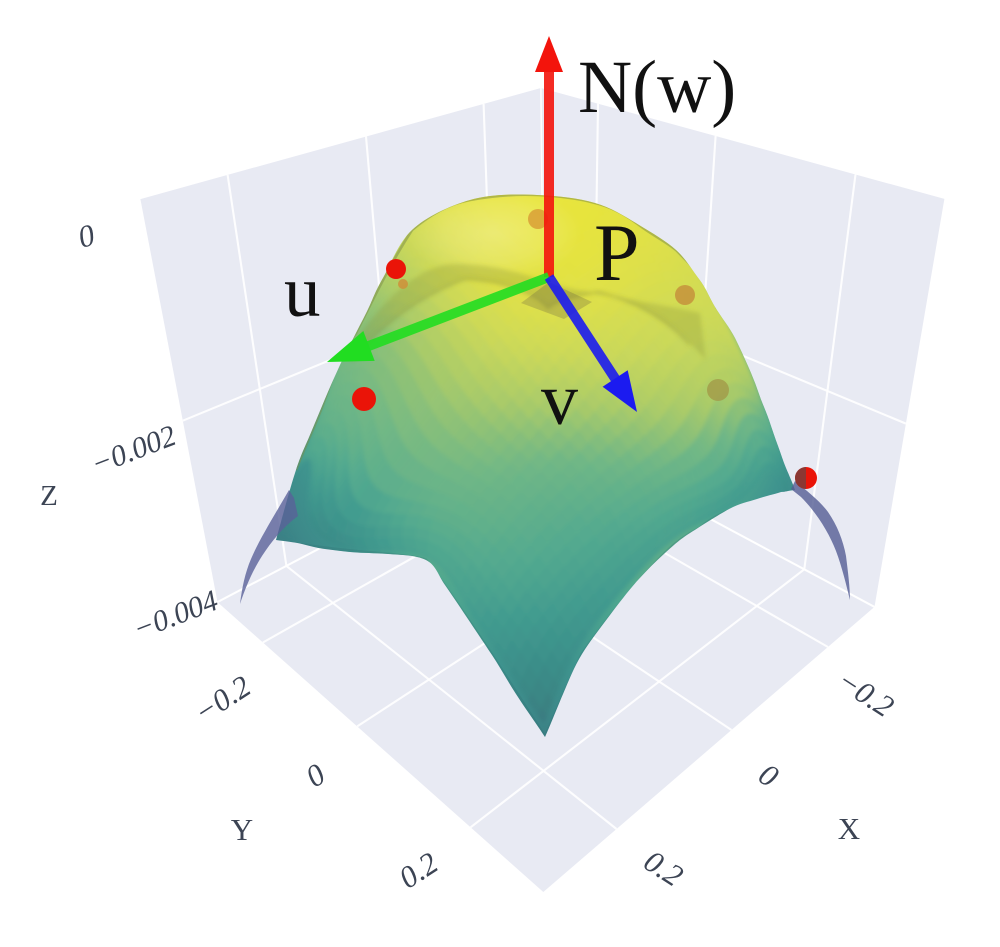 Image resolution: width=1000 pixels, height=947 pixels. What do you see at coordinates (302, 291) in the screenshot?
I see `svg-text: u` at bounding box center [302, 291].